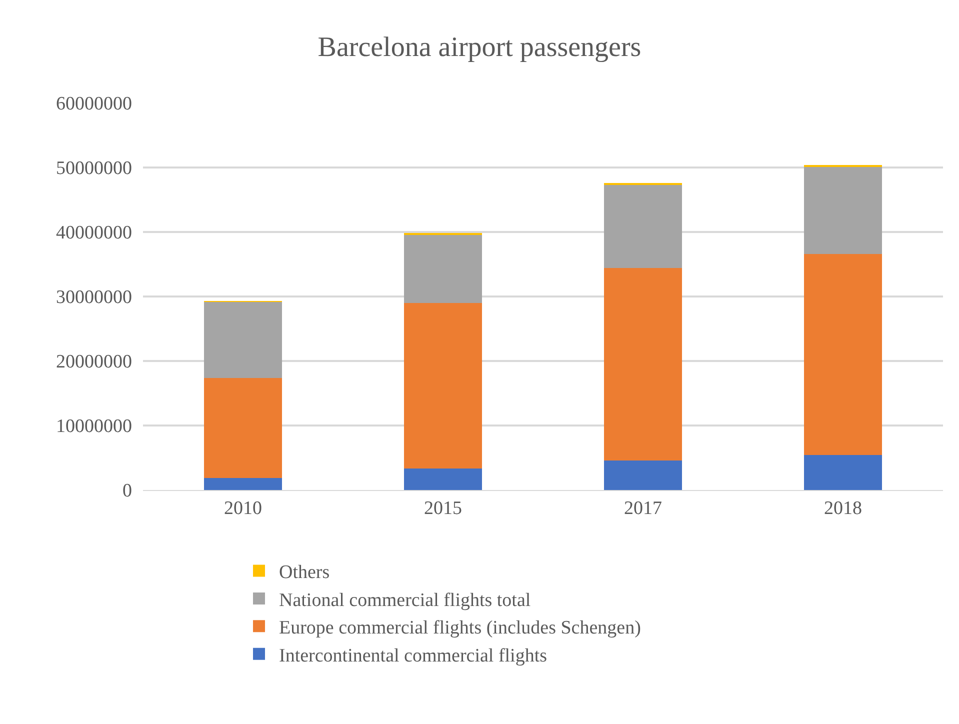  What do you see at coordinates (94, 169) in the screenshot?
I see `y-tick-label: 50000000` at bounding box center [94, 169].